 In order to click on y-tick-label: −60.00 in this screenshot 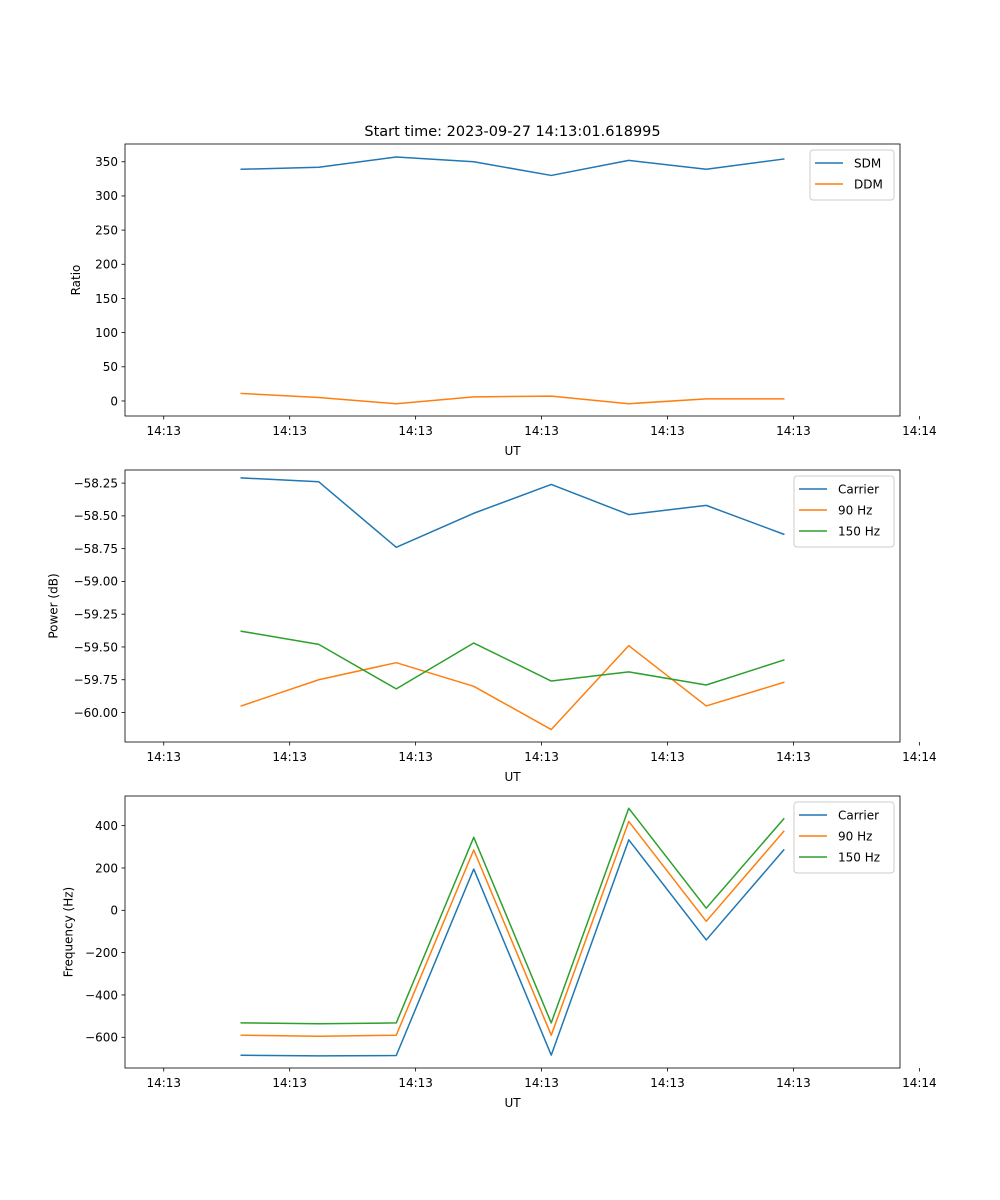, I will do `click(96, 713)`.